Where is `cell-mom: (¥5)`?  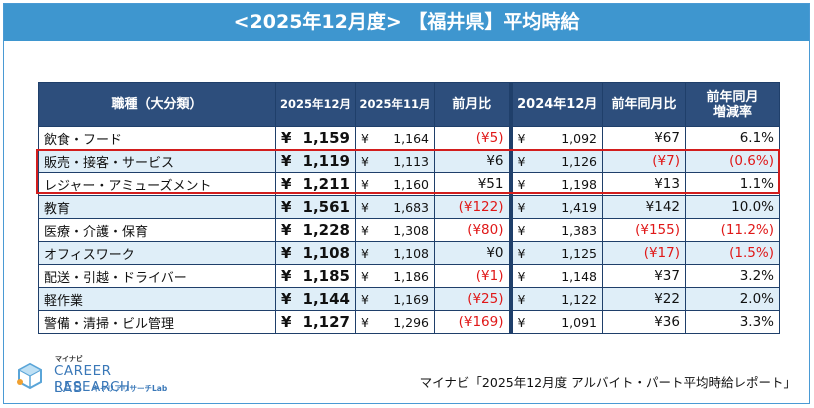
cell-mom: (¥5) is located at coordinates (472, 138).